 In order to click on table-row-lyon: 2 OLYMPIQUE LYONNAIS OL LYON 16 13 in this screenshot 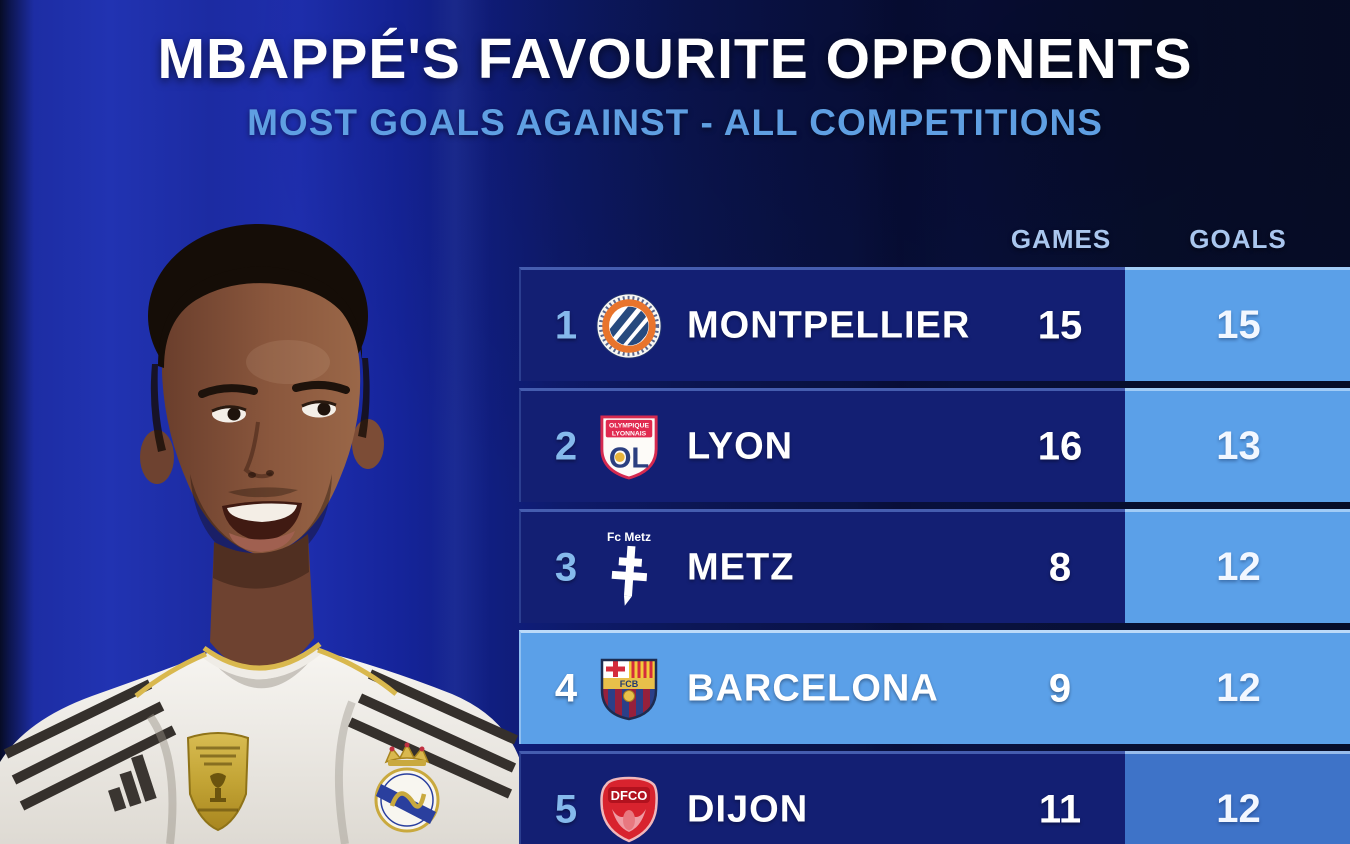, I will do `click(934, 445)`.